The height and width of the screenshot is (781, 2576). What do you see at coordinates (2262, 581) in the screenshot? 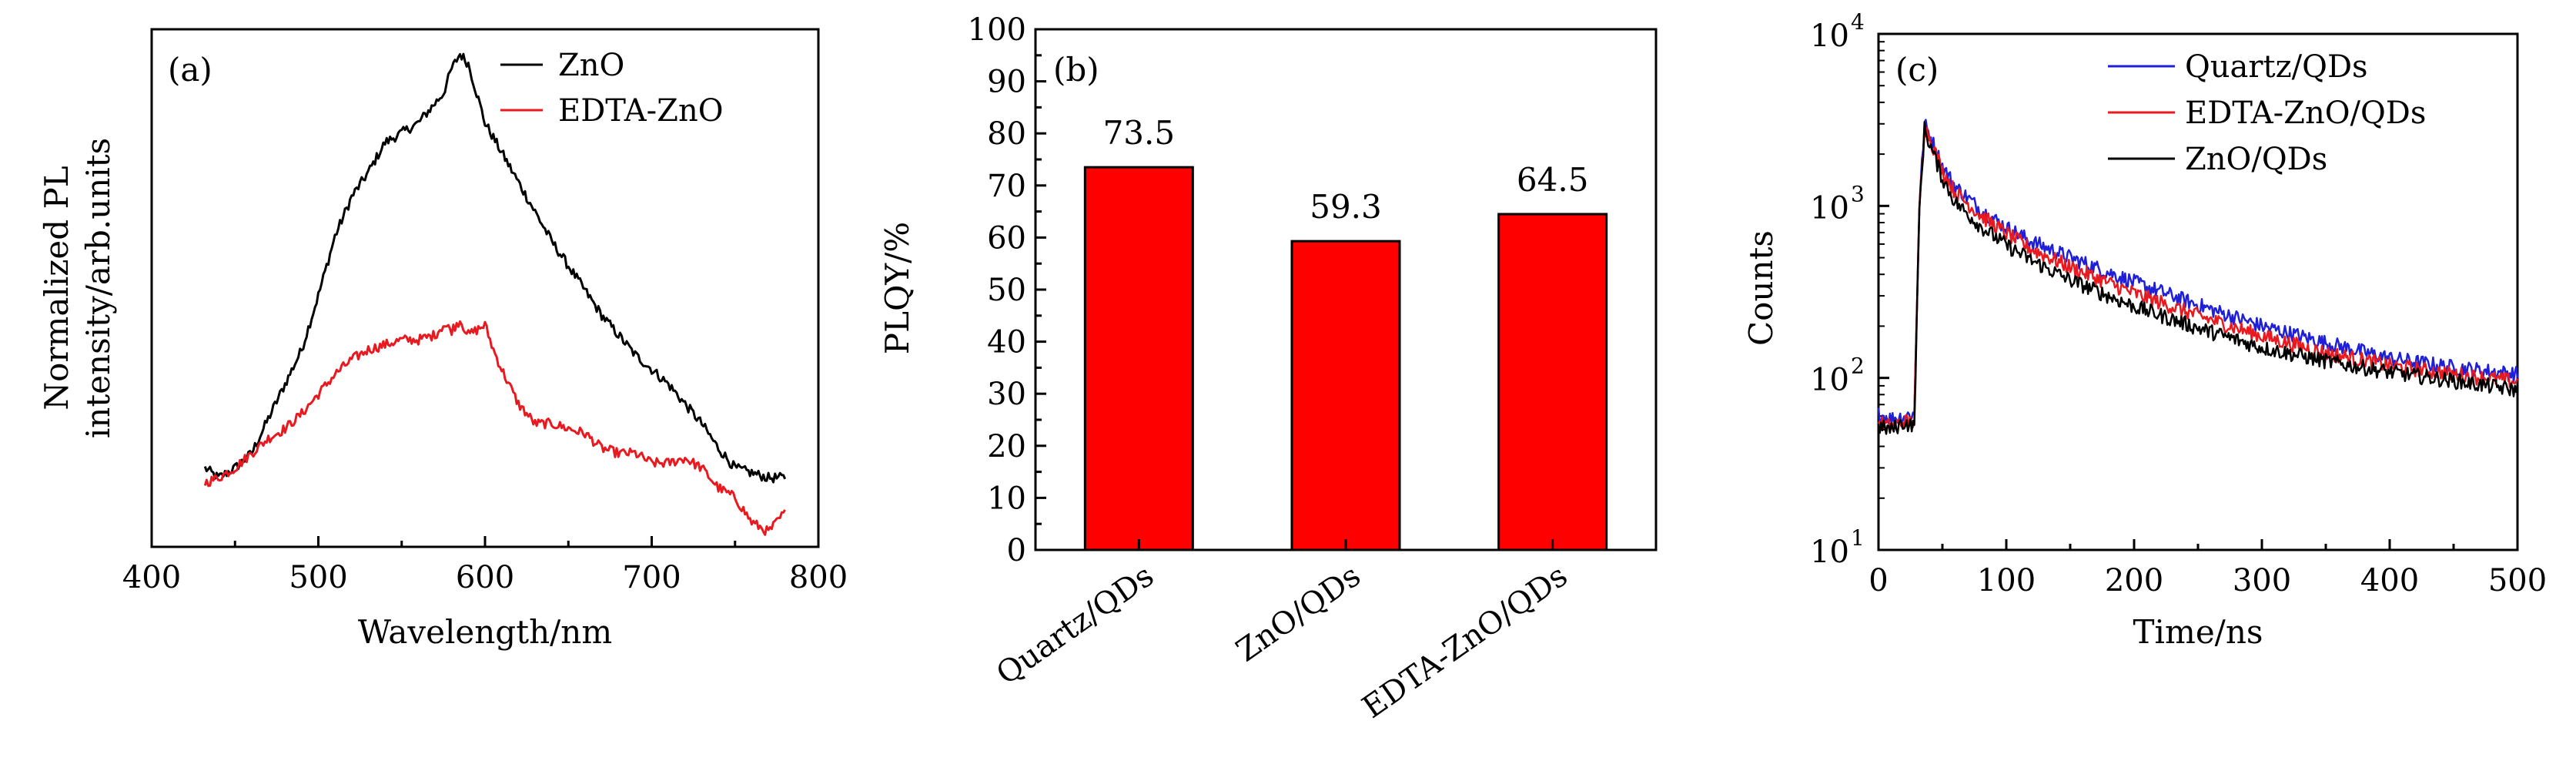
I see `panel-c-x-tick-label: 300` at bounding box center [2262, 581].